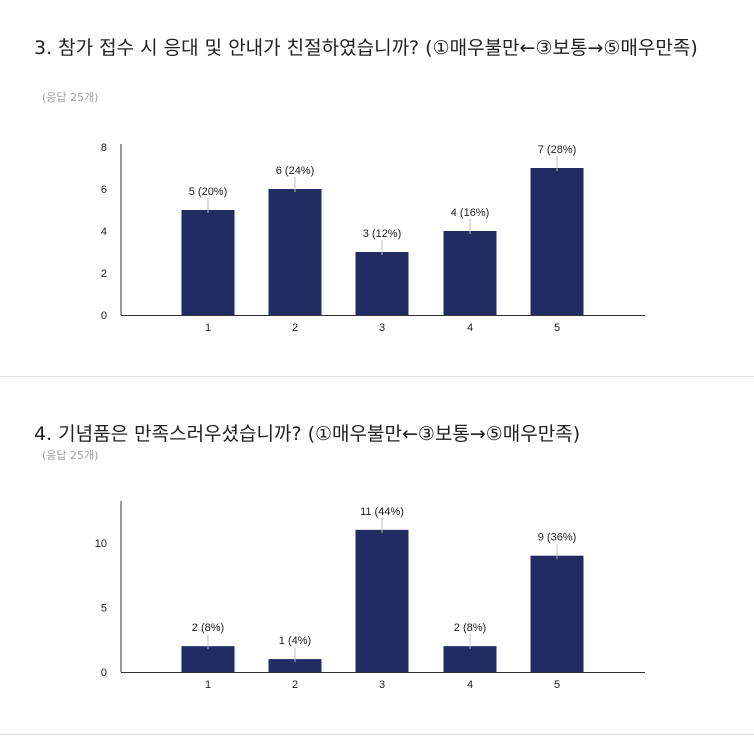 This screenshot has width=754, height=736. What do you see at coordinates (295, 641) in the screenshot?
I see `data-label: 1 (4%)` at bounding box center [295, 641].